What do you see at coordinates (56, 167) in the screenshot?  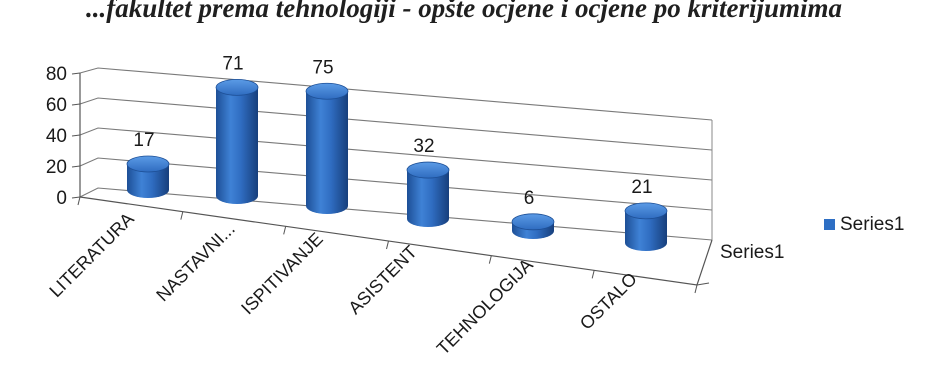 I see `y-tick-label: 20` at bounding box center [56, 167].